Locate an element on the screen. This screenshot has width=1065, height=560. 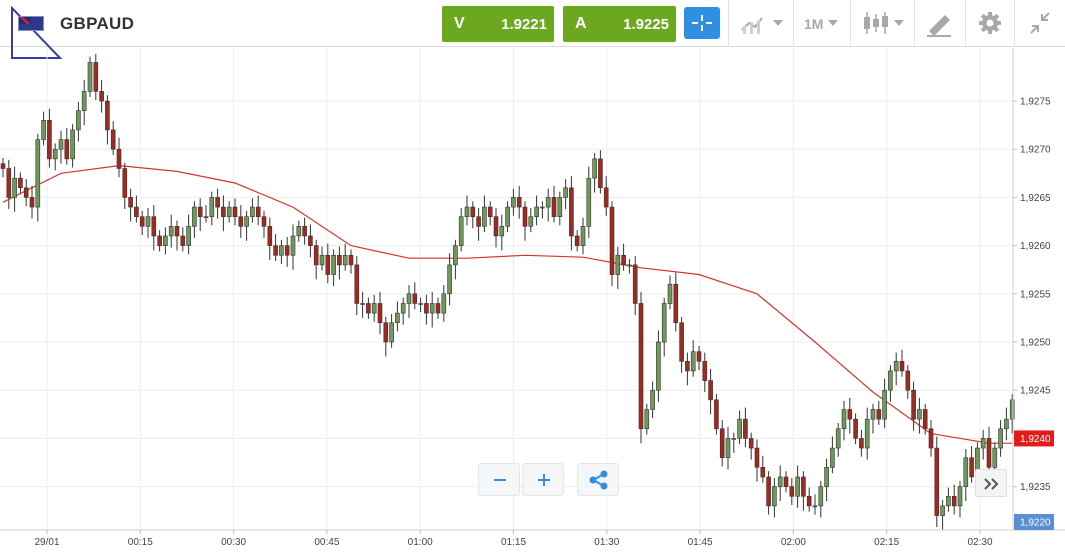
zoom-out-button is located at coordinates (499, 479).